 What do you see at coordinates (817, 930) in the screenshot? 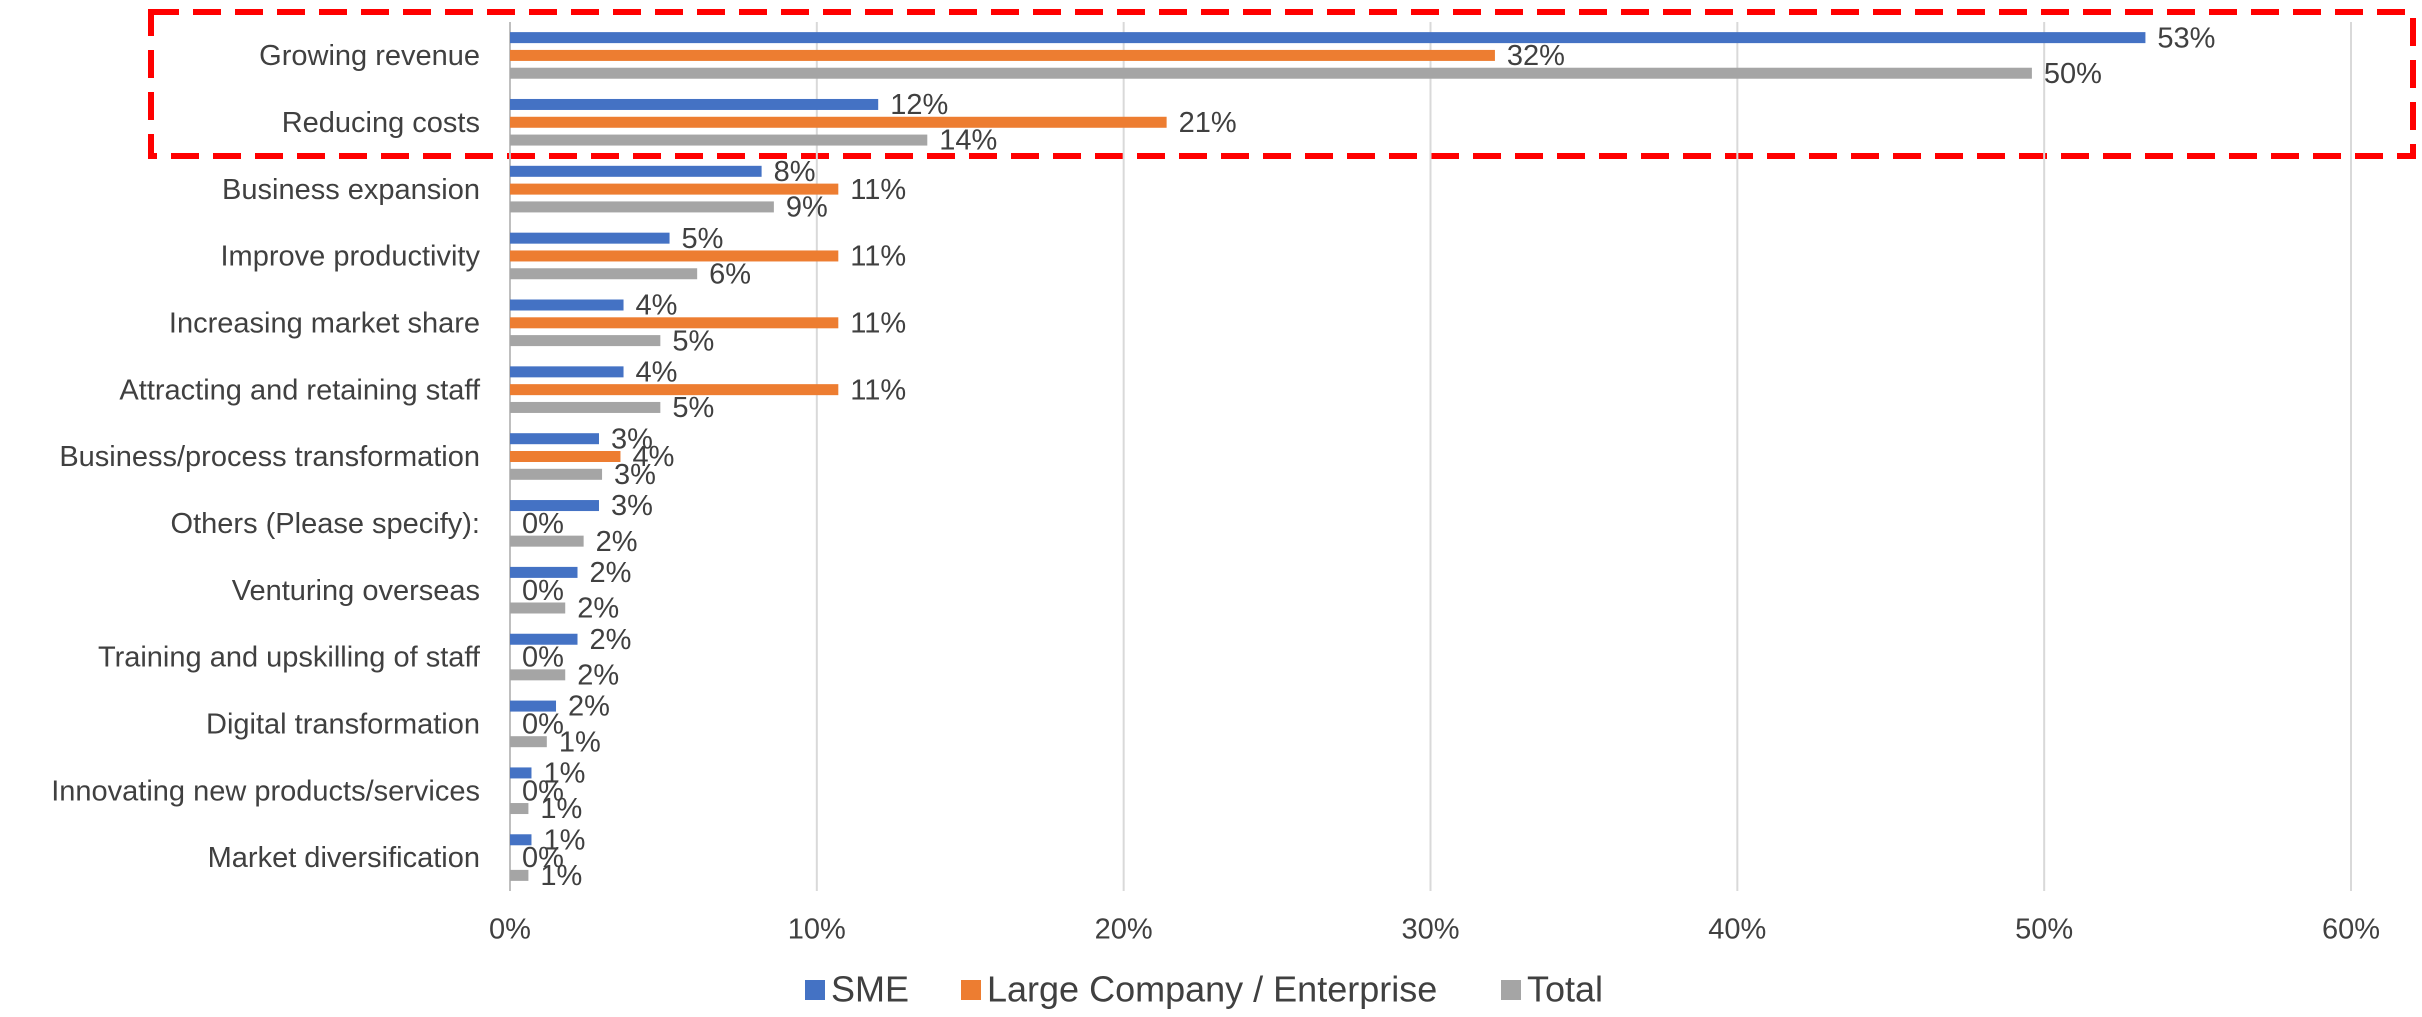
I see `x-tick-label: 10%` at bounding box center [817, 930].